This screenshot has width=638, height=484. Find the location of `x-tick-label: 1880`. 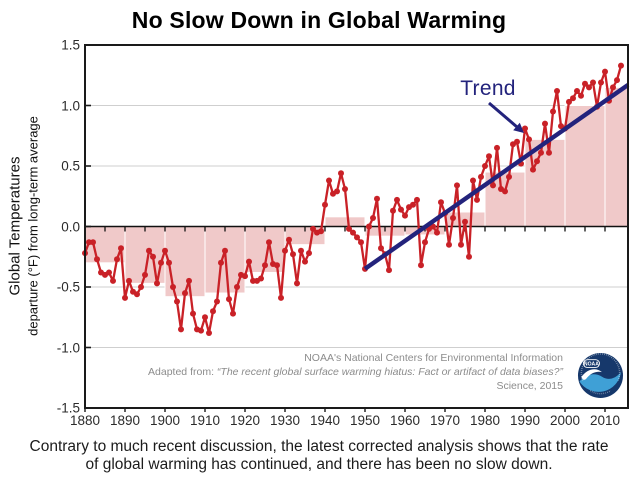

x-tick-label: 1880 is located at coordinates (85, 420).